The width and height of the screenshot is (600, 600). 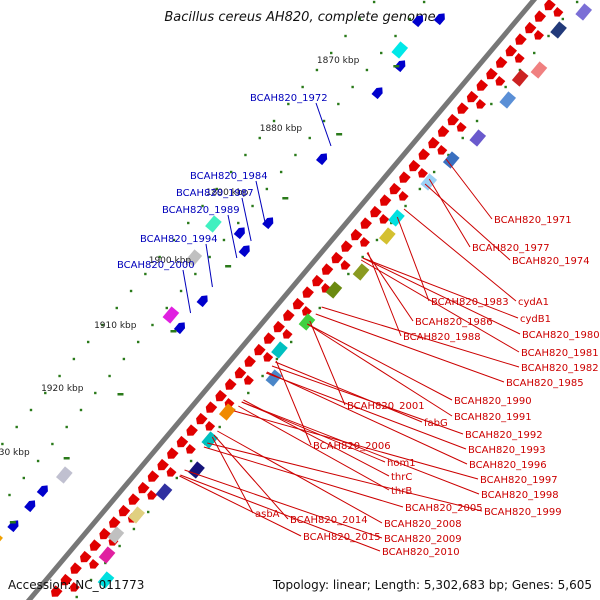 What do you see at coordinates (560, 353) in the screenshot?
I see `gene-label-right: BCAH820_1981` at bounding box center [560, 353].